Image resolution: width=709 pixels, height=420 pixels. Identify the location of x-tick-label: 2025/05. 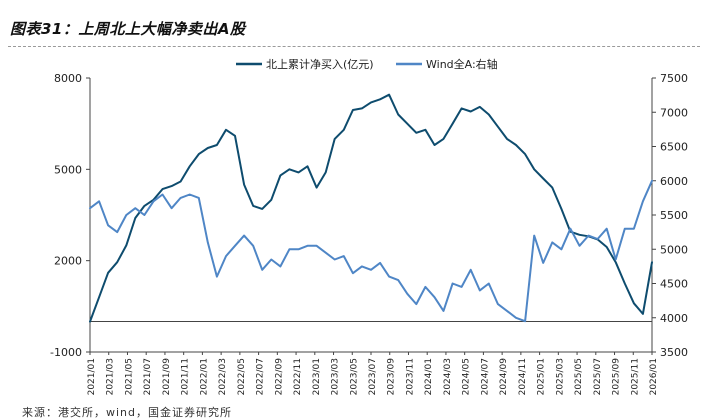
(579, 376).